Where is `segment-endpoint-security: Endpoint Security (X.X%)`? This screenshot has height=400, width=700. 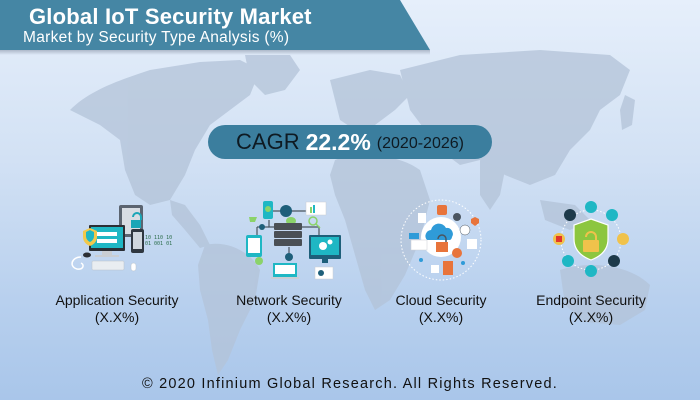 segment-endpoint-security: Endpoint Security (X.X%) is located at coordinates (591, 260).